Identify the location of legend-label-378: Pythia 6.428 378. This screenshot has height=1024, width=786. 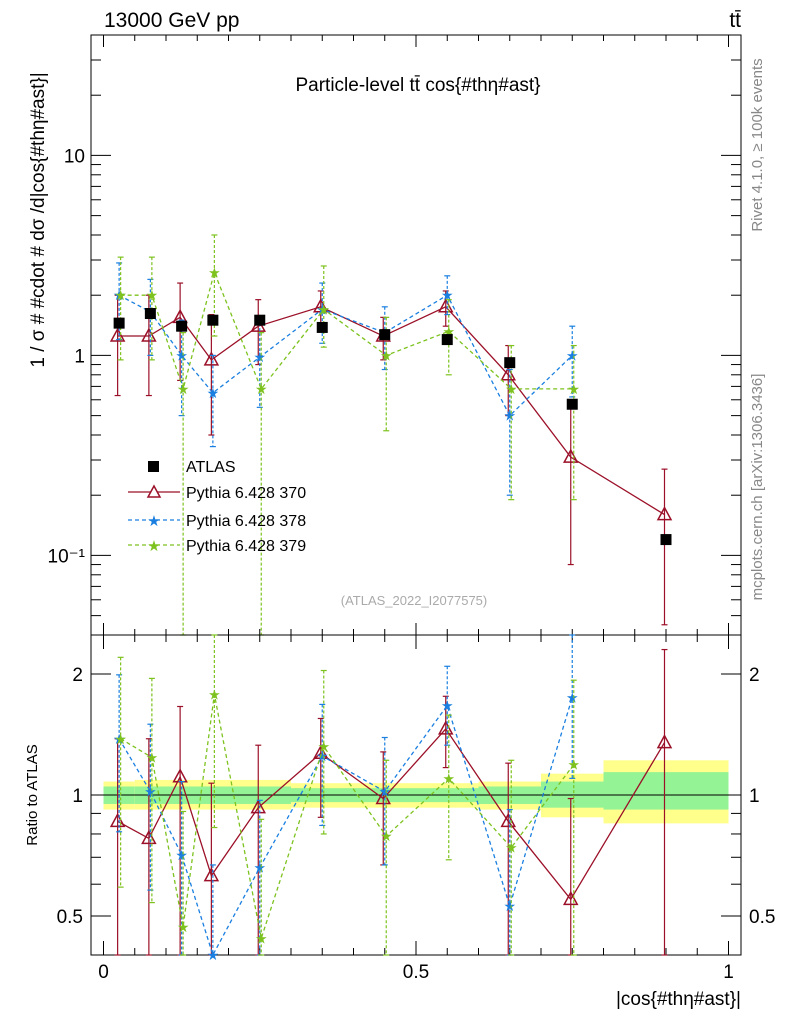
(246, 521).